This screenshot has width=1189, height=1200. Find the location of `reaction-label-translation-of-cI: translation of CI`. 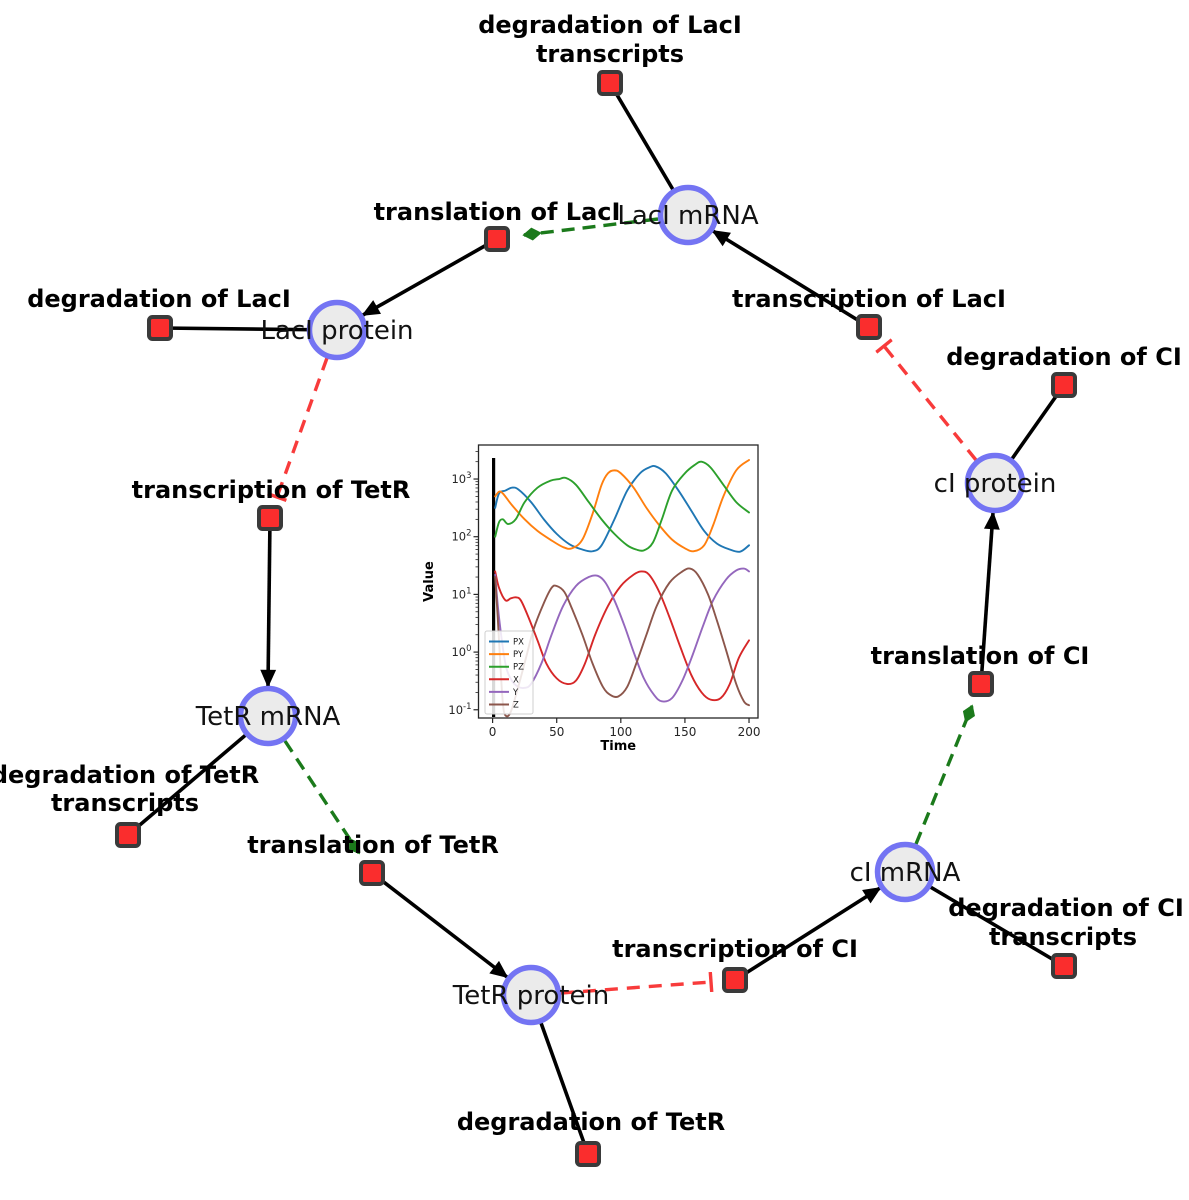

reaction-label-translation-of-cI: translation of CI is located at coordinates (980, 656).